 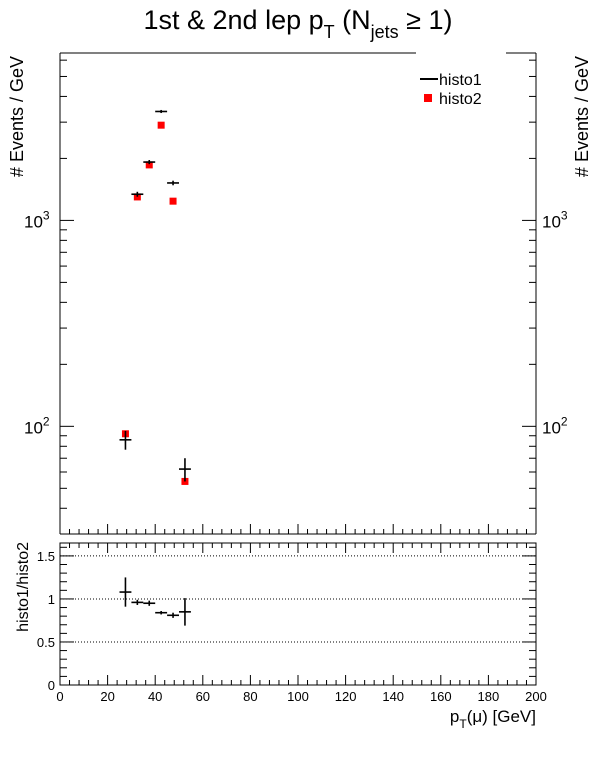 I want to click on ratio-panel-frame, so click(x=298, y=614).